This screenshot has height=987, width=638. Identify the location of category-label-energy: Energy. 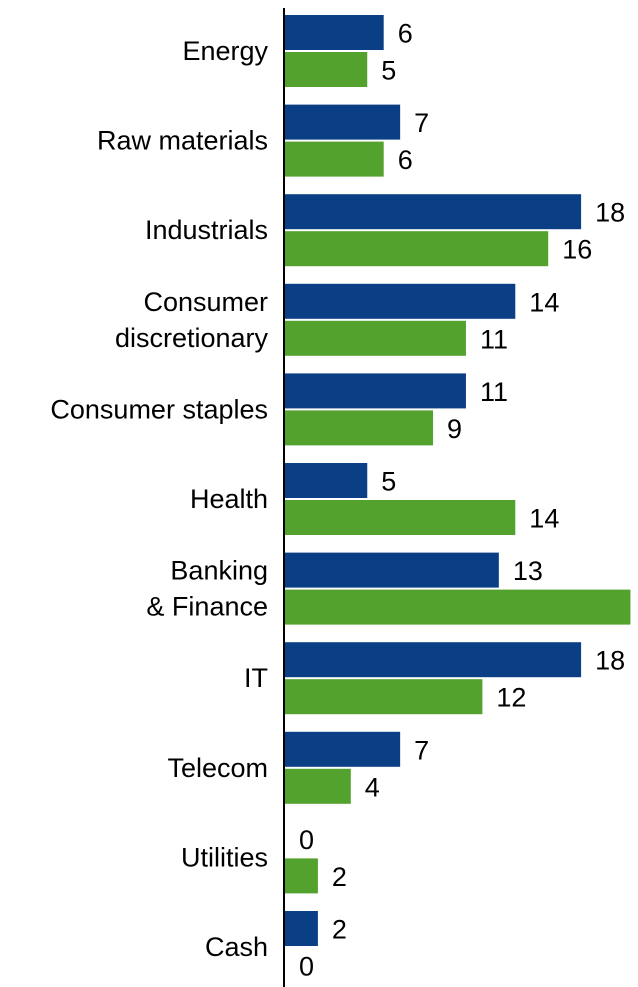
(225, 51).